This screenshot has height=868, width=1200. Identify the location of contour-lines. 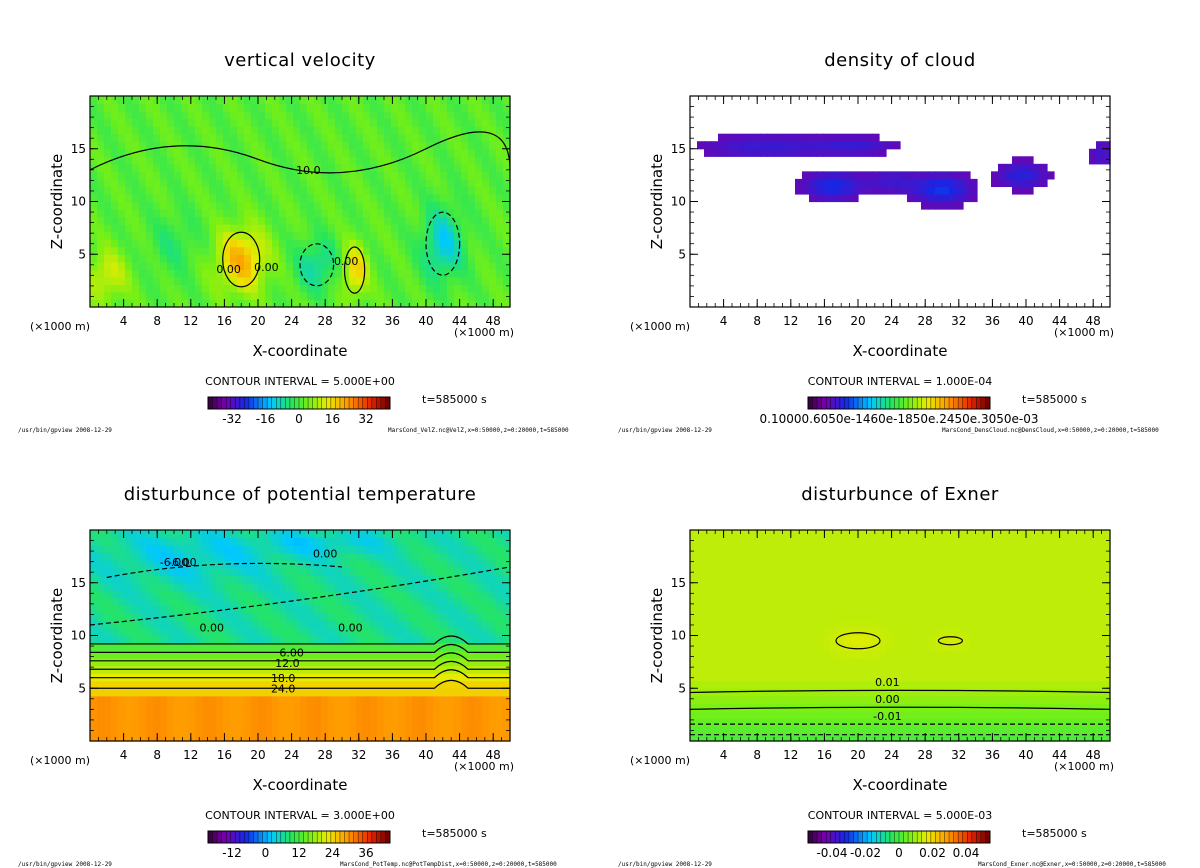
(300, 212).